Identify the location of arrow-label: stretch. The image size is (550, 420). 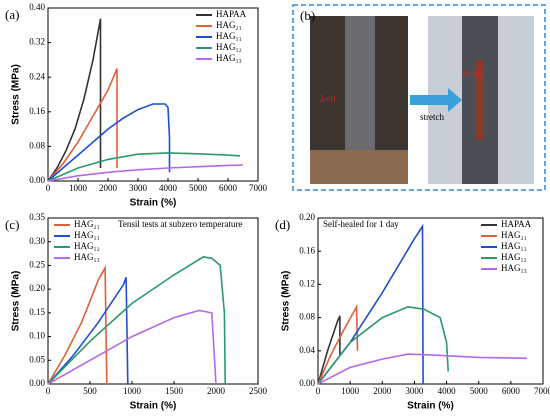
(432, 117).